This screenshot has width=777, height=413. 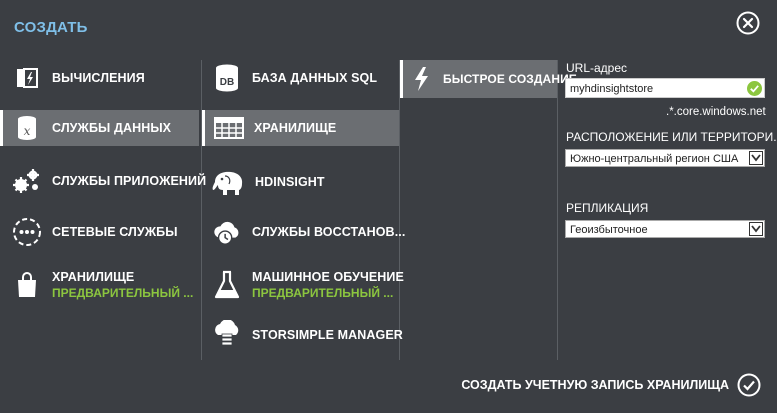 What do you see at coordinates (510, 79) in the screenshot?
I see `quick-create-label: БЫСТРОЕ СОЗДАНИЕ` at bounding box center [510, 79].